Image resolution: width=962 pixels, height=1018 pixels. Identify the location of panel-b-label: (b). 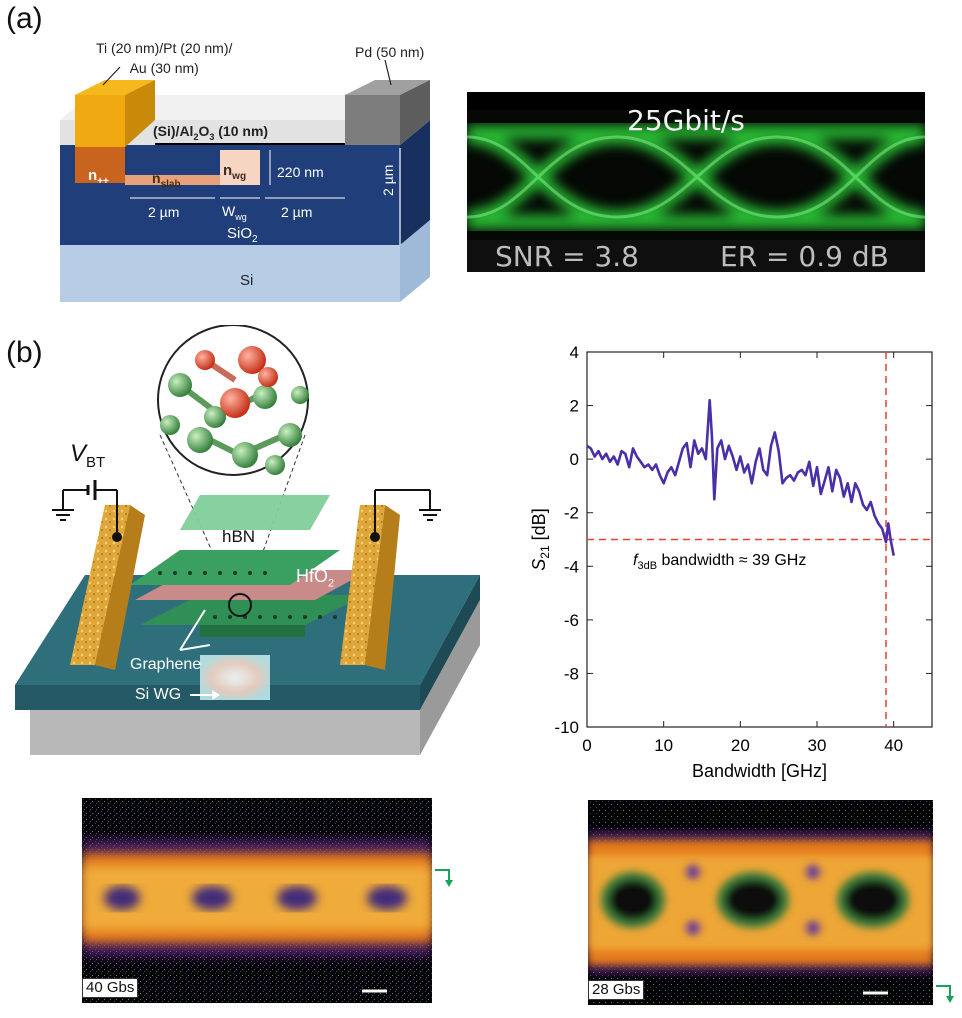
(24, 352).